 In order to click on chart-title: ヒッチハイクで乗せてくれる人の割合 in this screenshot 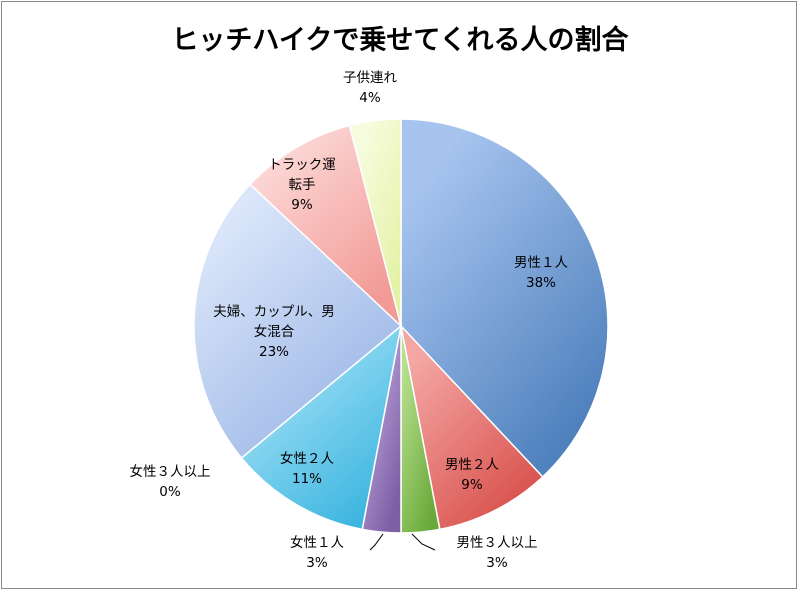, I will do `click(400, 40)`.